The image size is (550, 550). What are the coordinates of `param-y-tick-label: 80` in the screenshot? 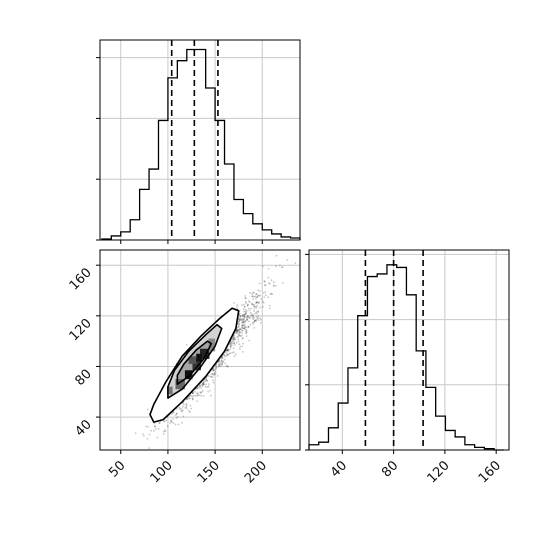 It's located at (390, 469).